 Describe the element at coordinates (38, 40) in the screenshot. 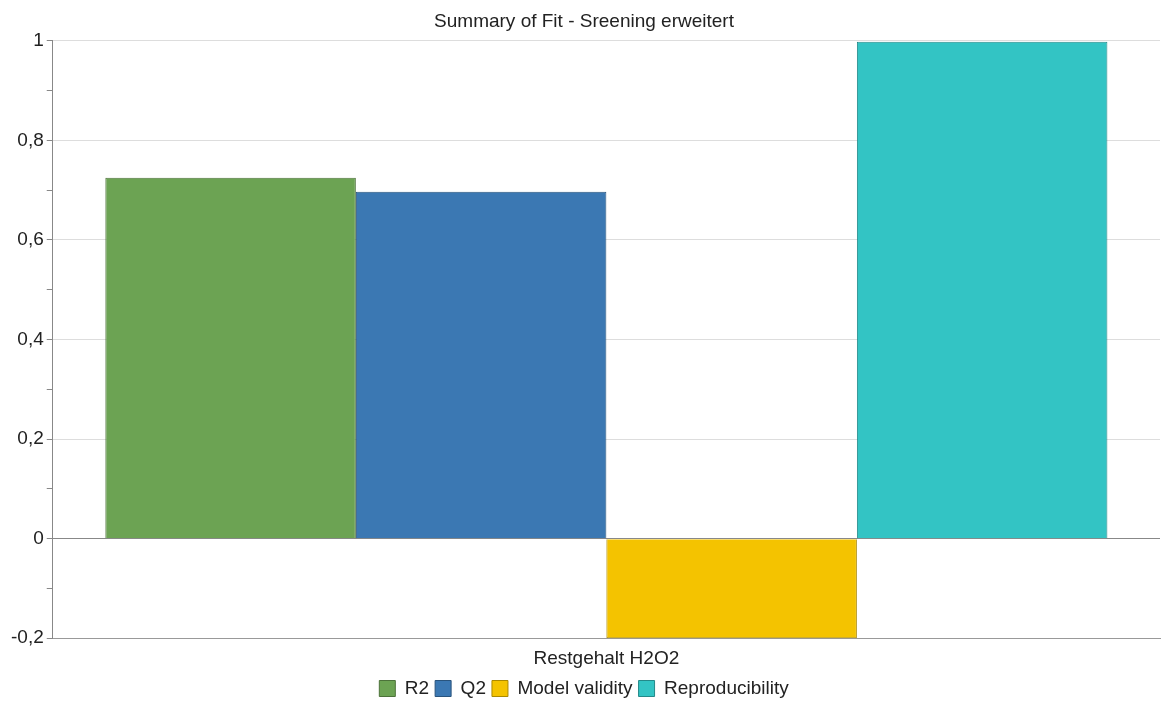

I see `y-tick-label: 1` at that location.